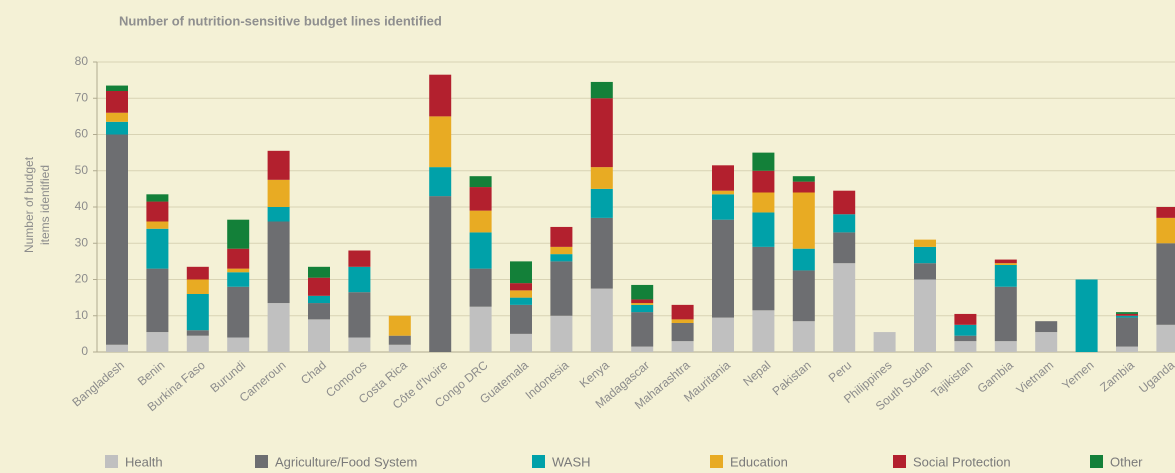 This screenshot has width=1175, height=473. Describe the element at coordinates (144, 461) in the screenshot. I see `legend-label: Health` at that location.